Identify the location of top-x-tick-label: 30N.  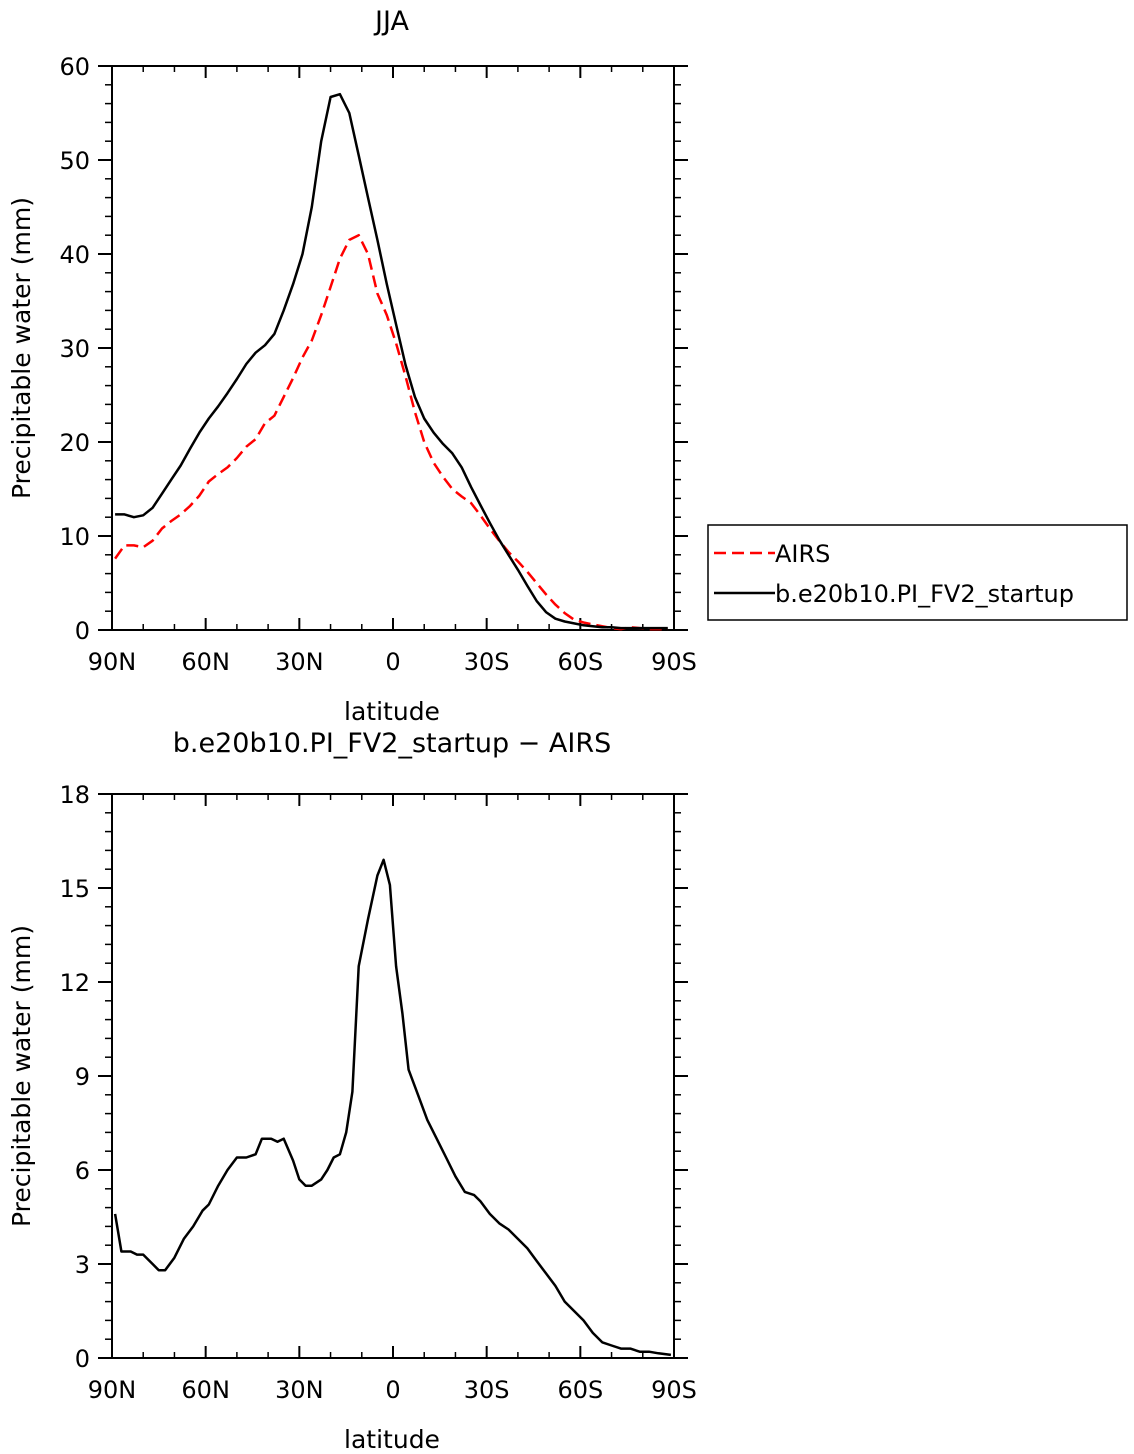
(299, 662).